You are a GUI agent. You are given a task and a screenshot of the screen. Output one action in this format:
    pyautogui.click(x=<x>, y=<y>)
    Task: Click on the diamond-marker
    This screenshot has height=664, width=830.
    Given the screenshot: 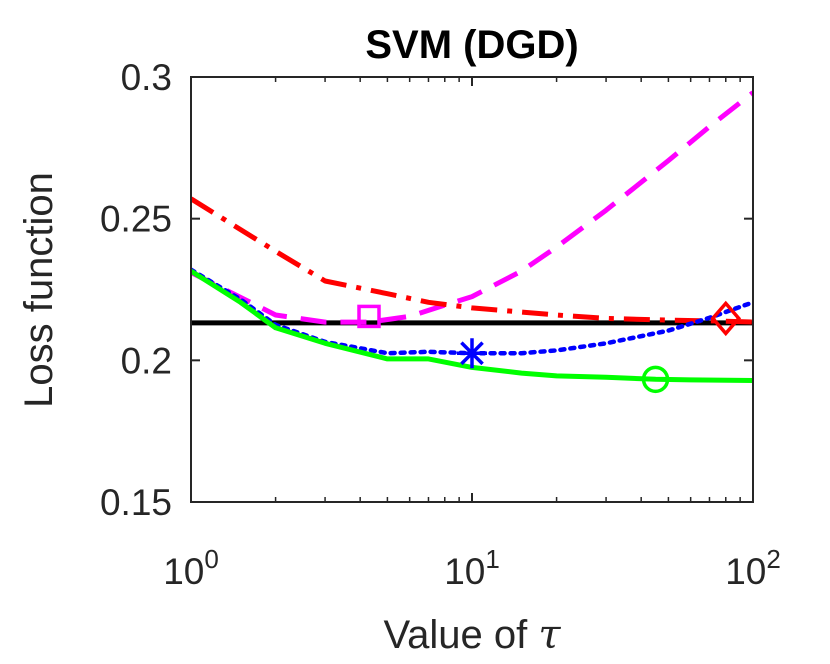 What is the action you would take?
    pyautogui.click(x=726, y=318)
    